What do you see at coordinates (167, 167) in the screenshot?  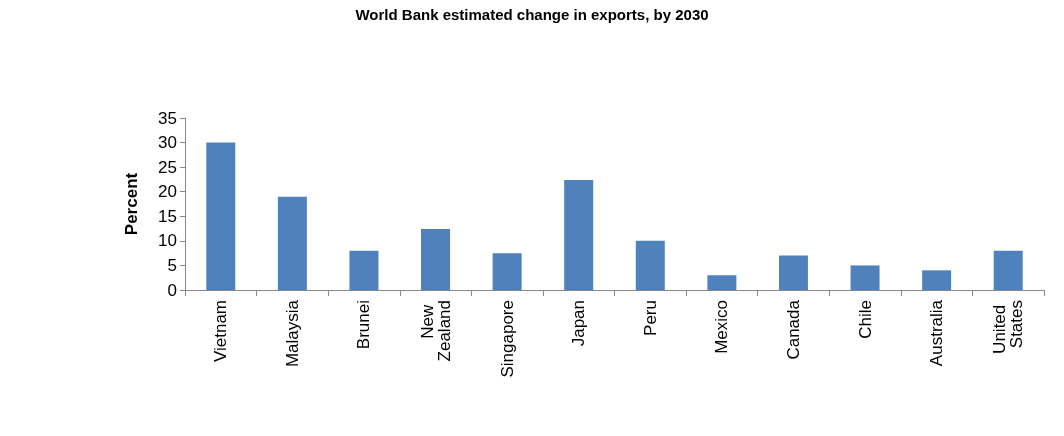 I see `y-tick-label: 25` at bounding box center [167, 167].